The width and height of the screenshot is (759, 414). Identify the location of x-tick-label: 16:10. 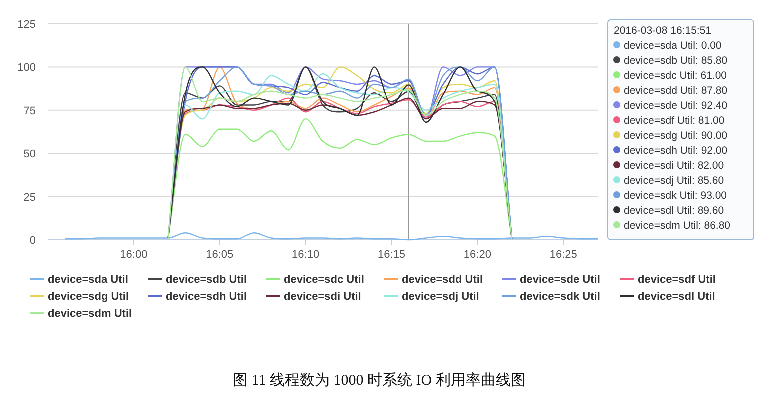
(306, 255).